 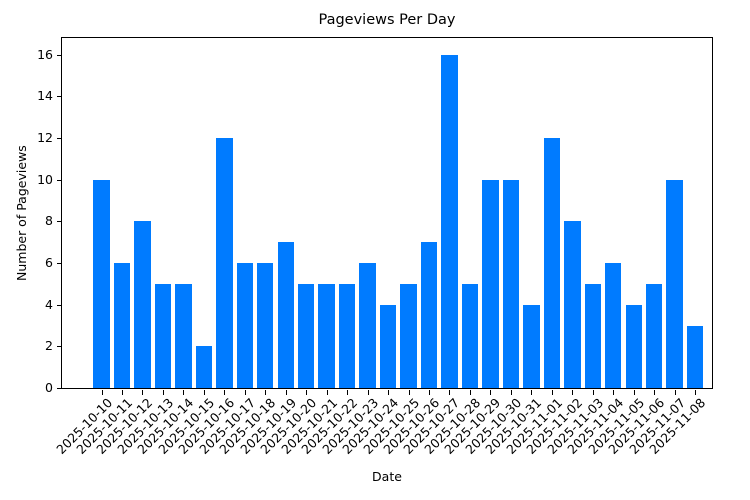 What do you see at coordinates (49, 387) in the screenshot?
I see `y-tick-label: 0` at bounding box center [49, 387].